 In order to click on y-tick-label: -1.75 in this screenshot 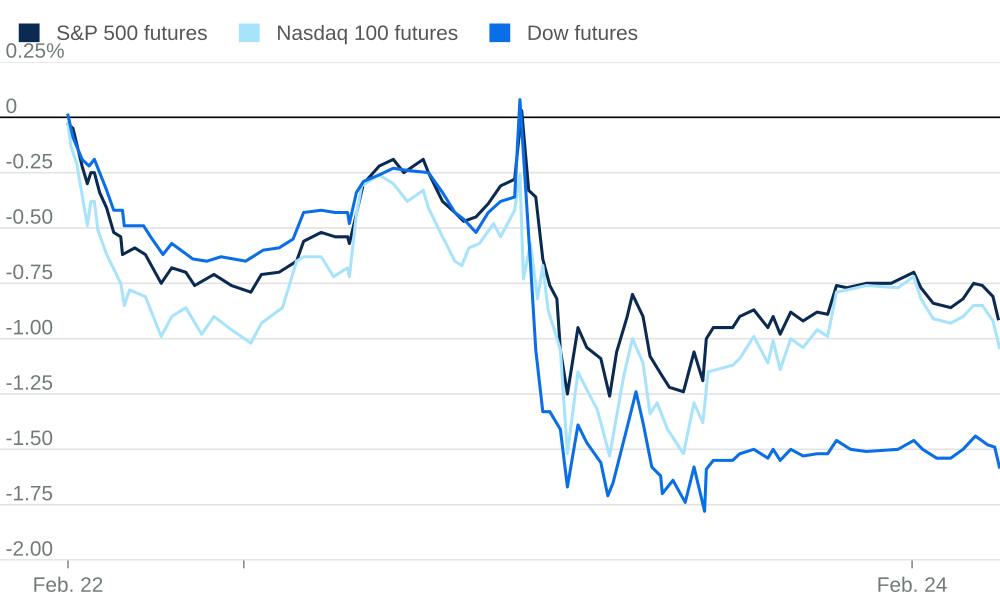, I will do `click(29, 493)`.